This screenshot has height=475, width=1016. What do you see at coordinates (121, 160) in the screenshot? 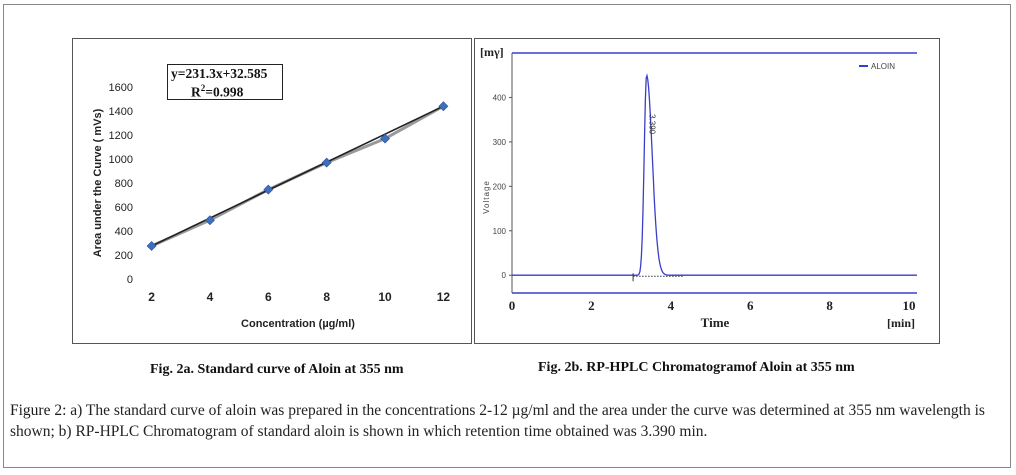
I see `y-tick-label: 1000` at bounding box center [121, 160].